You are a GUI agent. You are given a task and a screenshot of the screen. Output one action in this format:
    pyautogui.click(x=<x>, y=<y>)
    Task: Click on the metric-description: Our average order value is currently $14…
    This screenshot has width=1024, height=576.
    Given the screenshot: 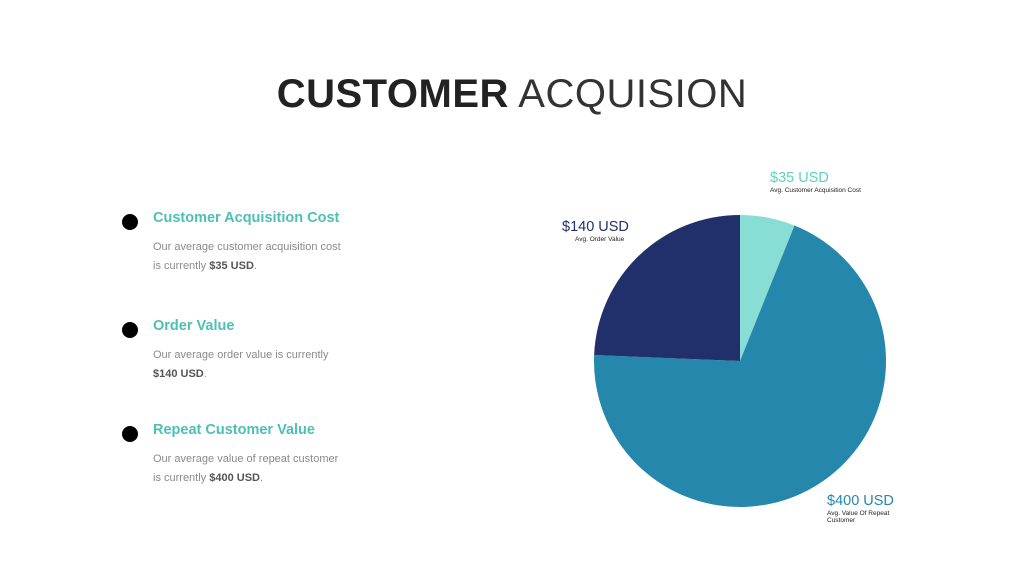 What is the action you would take?
    pyautogui.click(x=258, y=365)
    